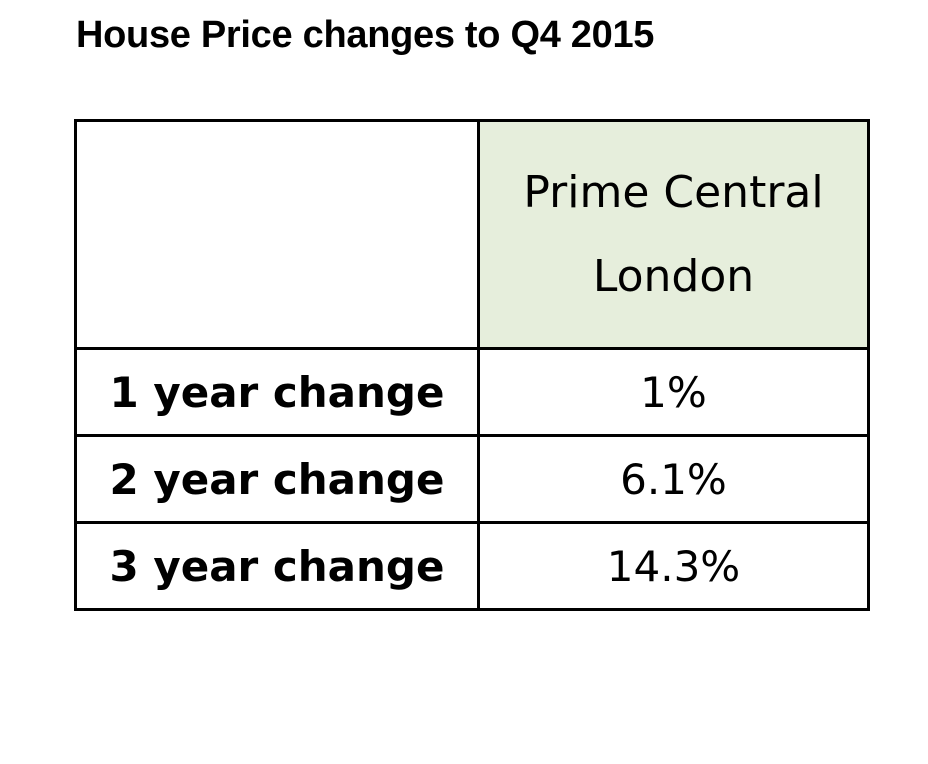 Image resolution: width=928 pixels, height=764 pixels. What do you see at coordinates (365, 35) in the screenshot?
I see `page-title: House Price changes to Q4 2015` at bounding box center [365, 35].